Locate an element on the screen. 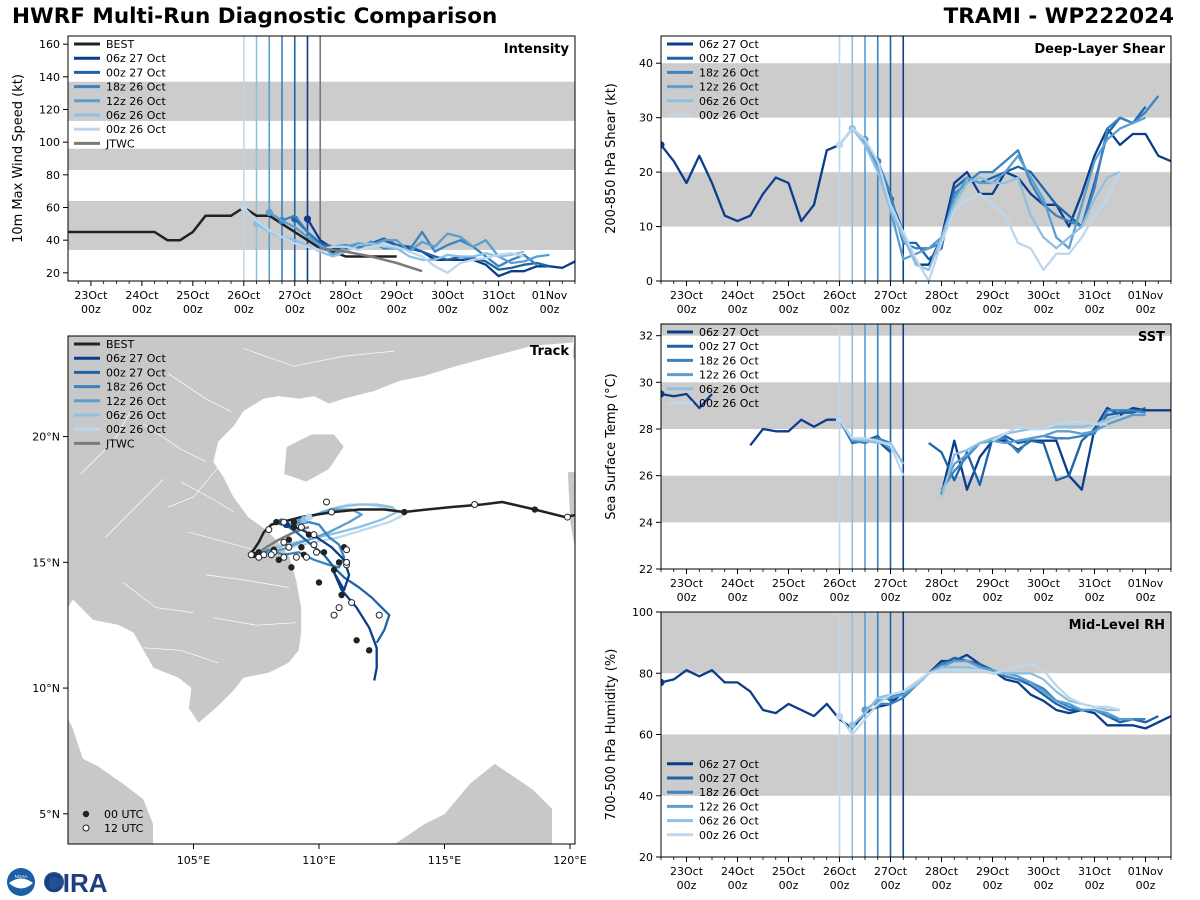 This screenshot has width=1200, height=900. borneo-shape is located at coordinates (473, 803).